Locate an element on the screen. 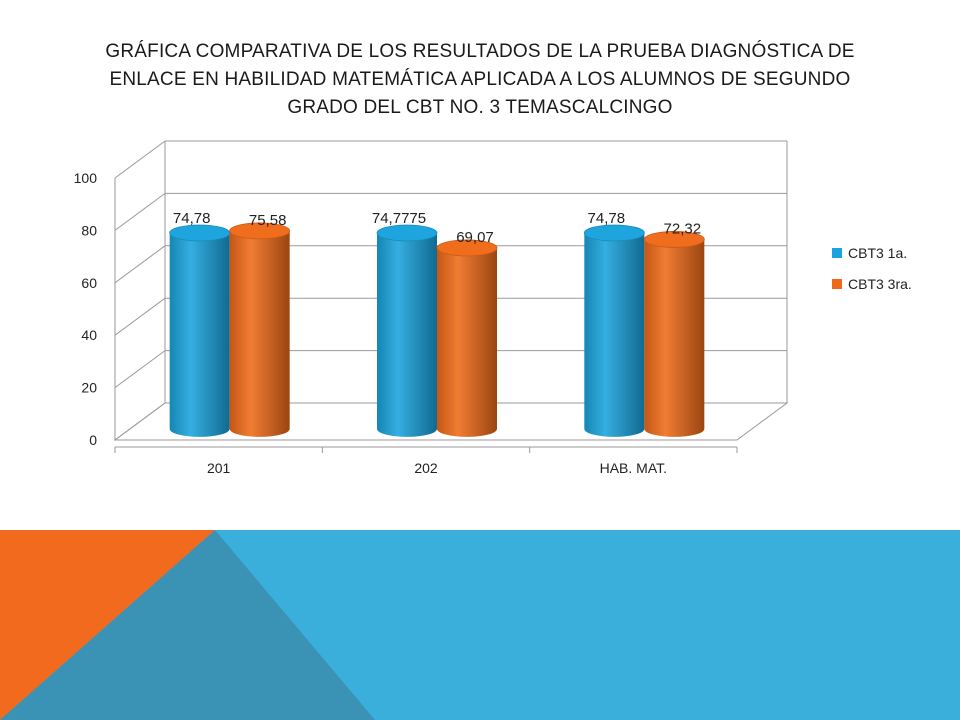 The image size is (960, 720). data-labels: 74,78 74,7775 74,78 75,58 69,07 72,32 is located at coordinates (437, 228).